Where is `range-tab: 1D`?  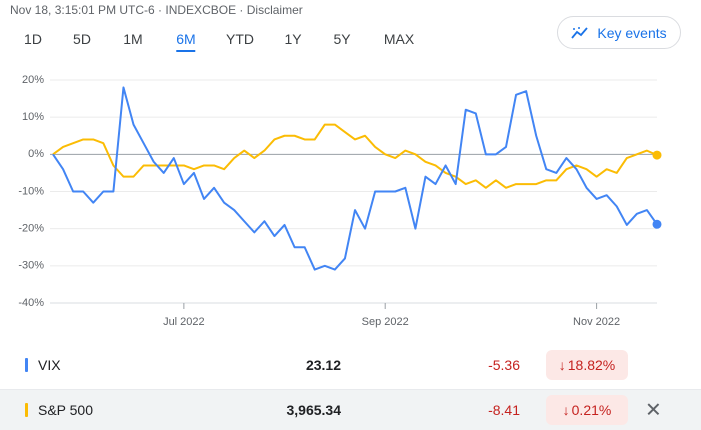 range-tab: 1D is located at coordinates (33, 39).